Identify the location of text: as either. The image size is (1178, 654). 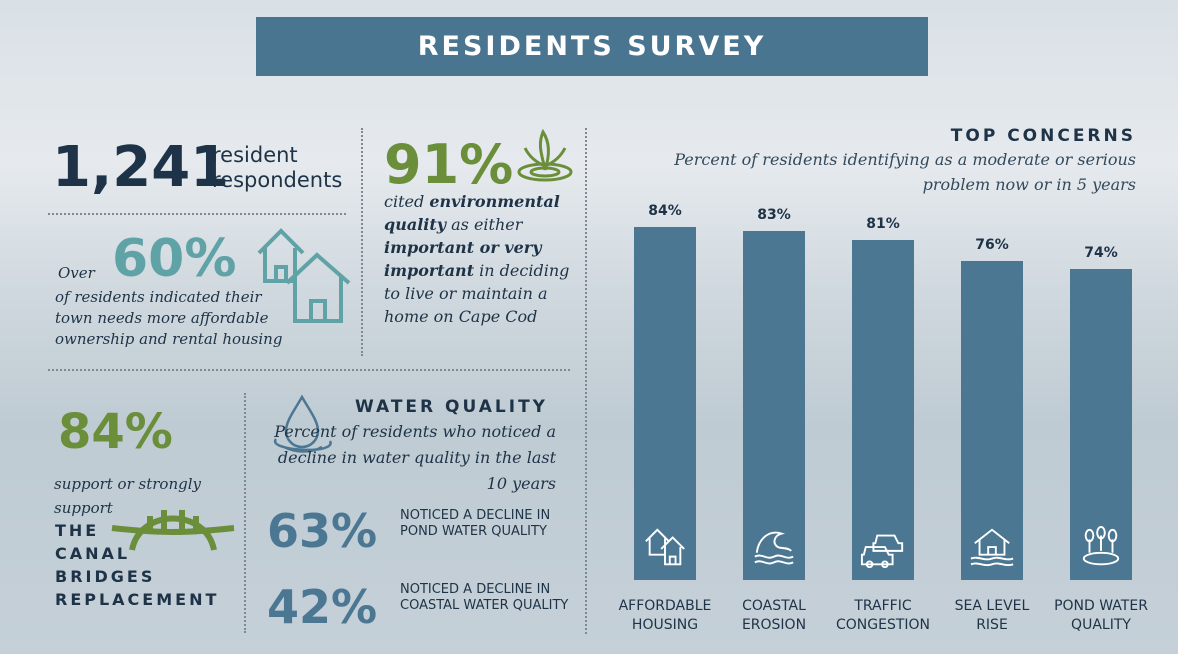
(484, 224).